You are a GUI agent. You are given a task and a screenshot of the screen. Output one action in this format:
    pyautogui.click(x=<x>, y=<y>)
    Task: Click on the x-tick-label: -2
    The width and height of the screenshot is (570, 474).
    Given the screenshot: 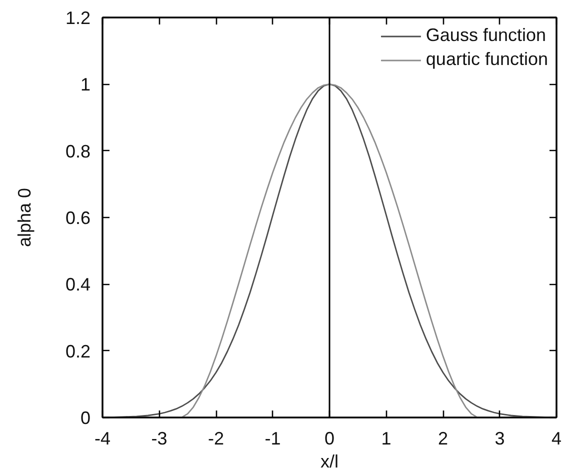 What is the action you would take?
    pyautogui.click(x=216, y=438)
    